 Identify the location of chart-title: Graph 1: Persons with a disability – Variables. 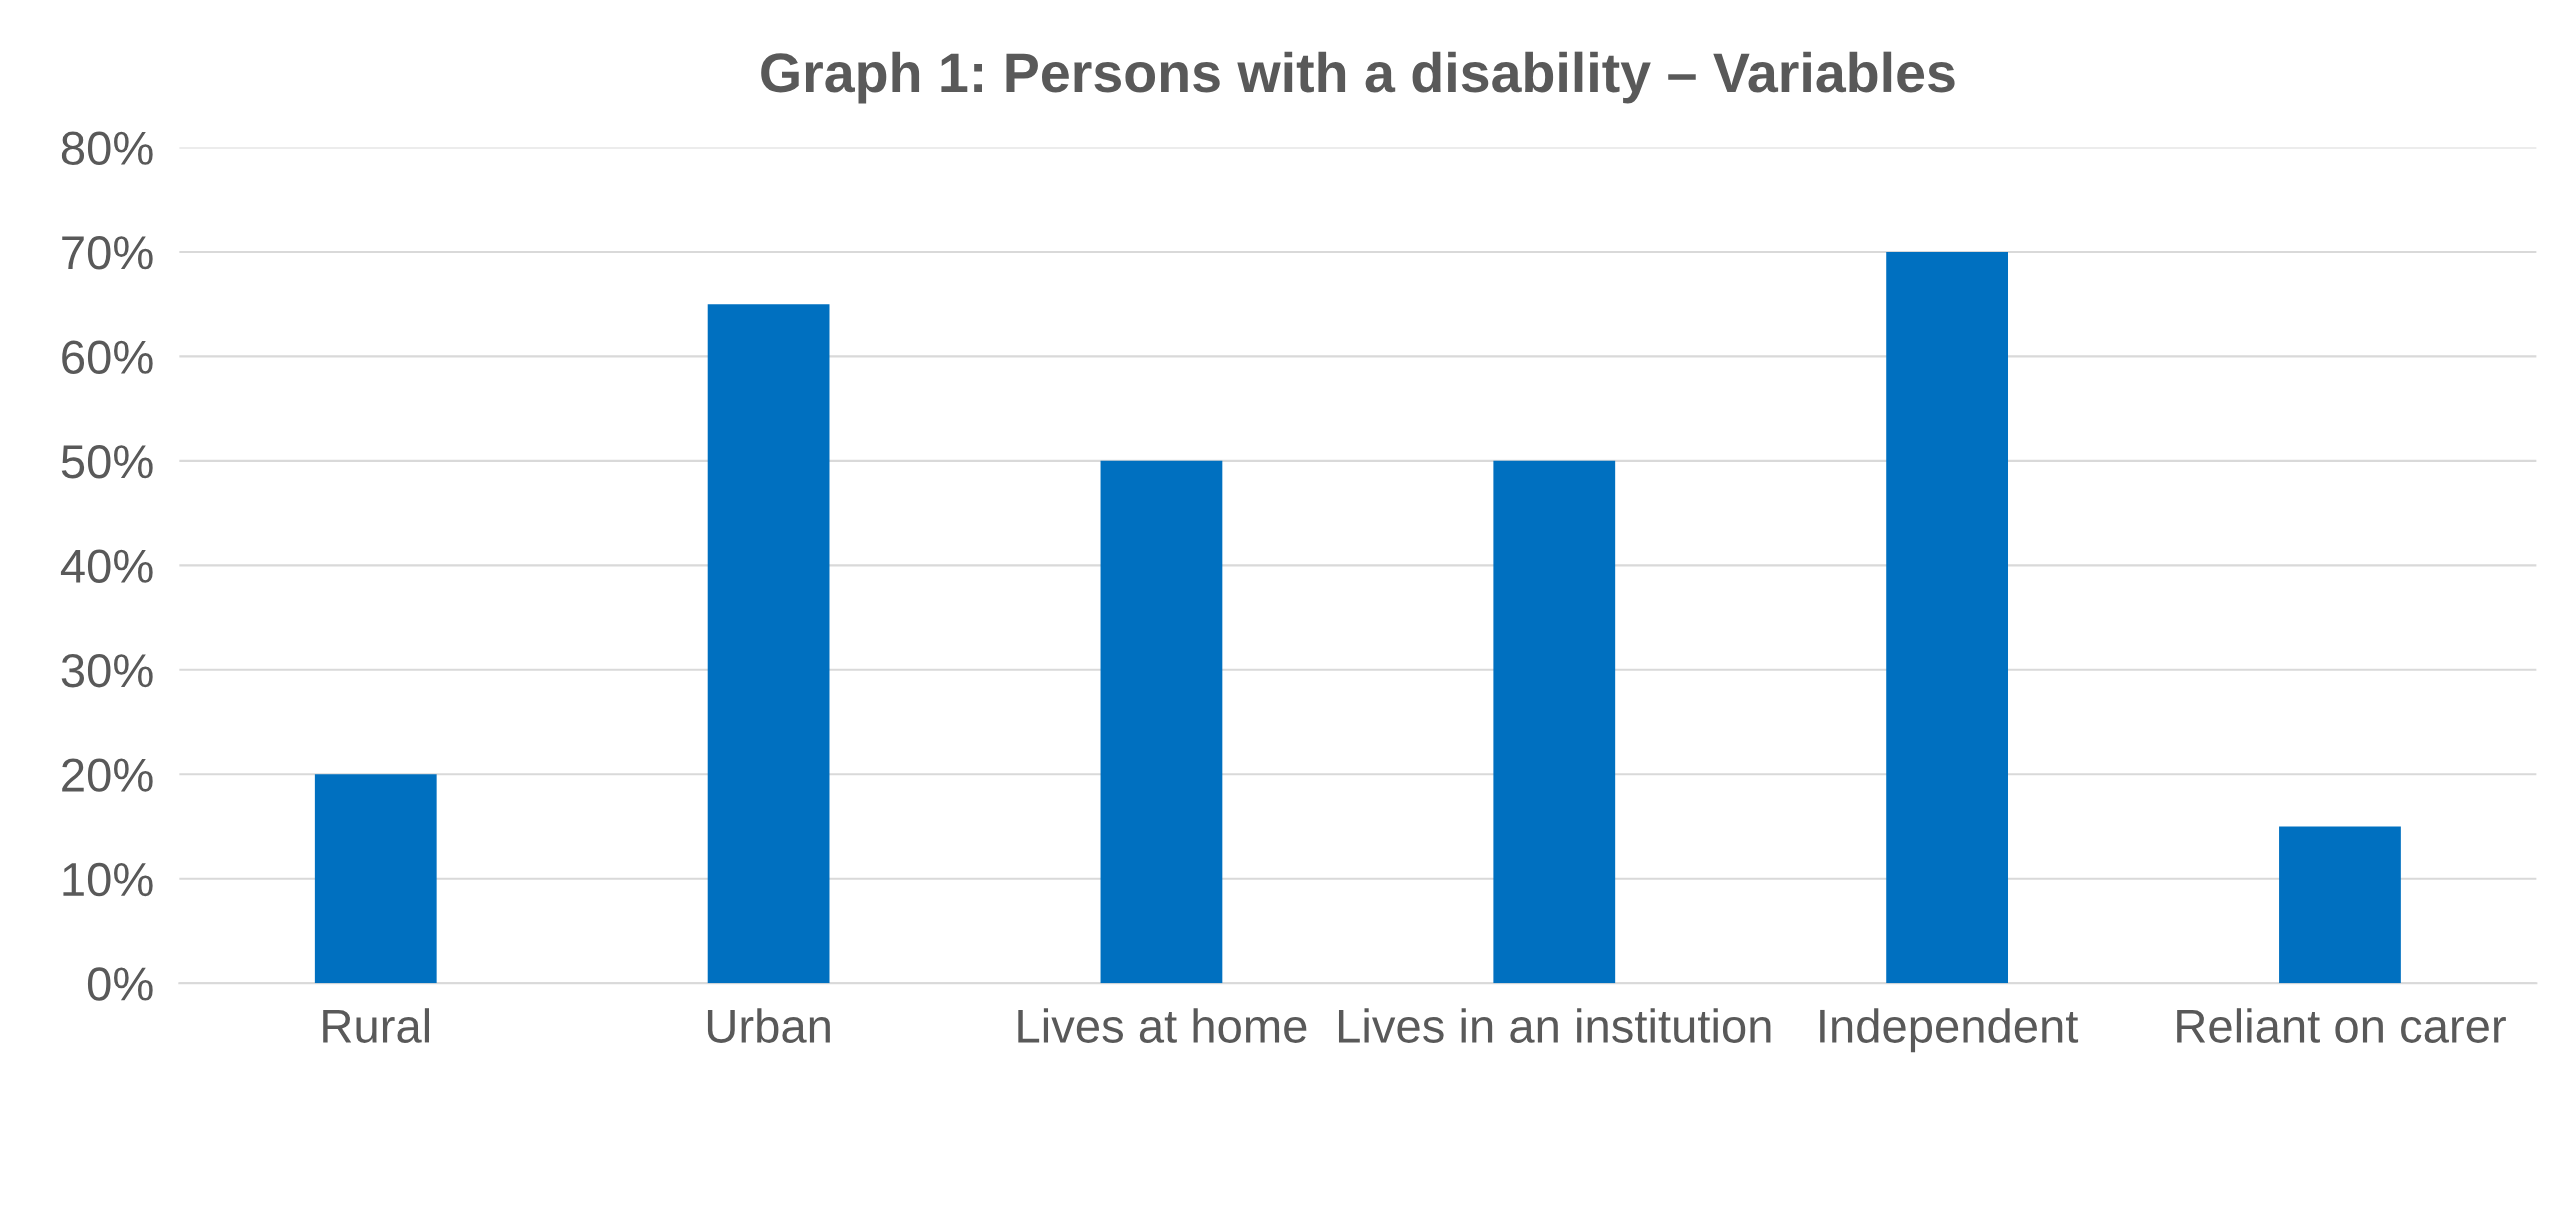
(1358, 77).